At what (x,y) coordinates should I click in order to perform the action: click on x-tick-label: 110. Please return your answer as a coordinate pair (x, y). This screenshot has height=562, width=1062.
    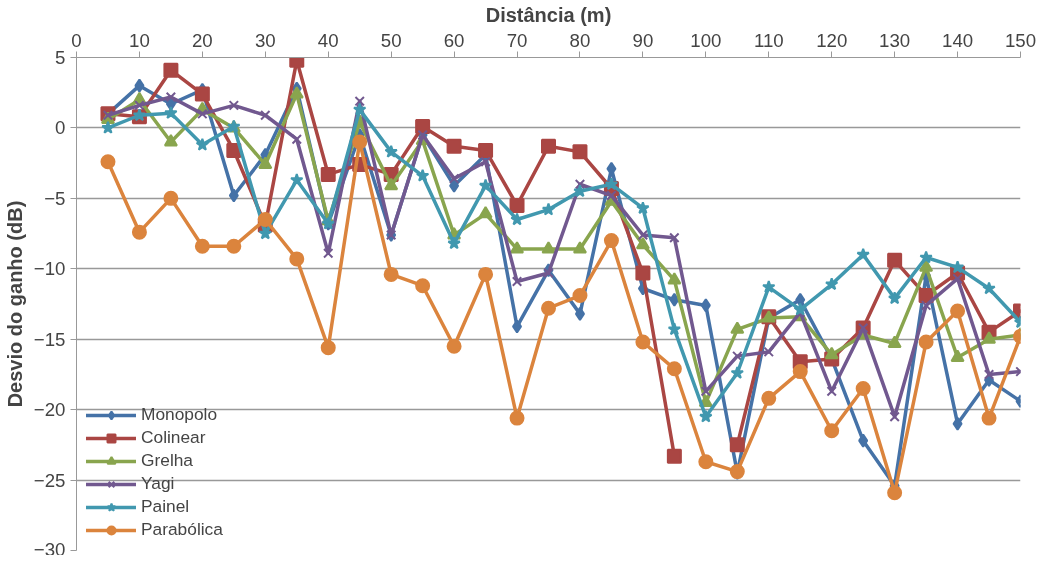
    Looking at the image, I should click on (768, 40).